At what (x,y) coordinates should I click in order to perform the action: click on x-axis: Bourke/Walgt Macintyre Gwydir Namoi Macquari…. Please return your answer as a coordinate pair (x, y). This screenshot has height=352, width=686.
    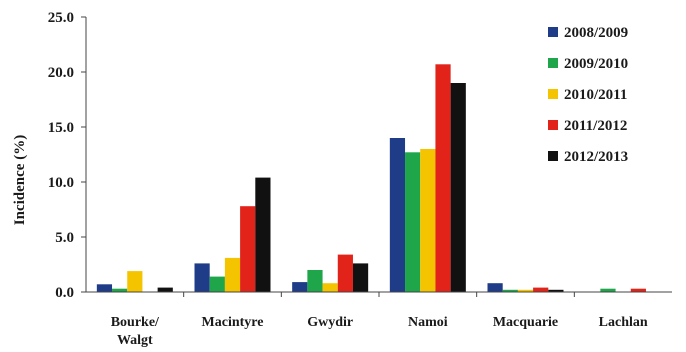
    Looking at the image, I should click on (379, 319).